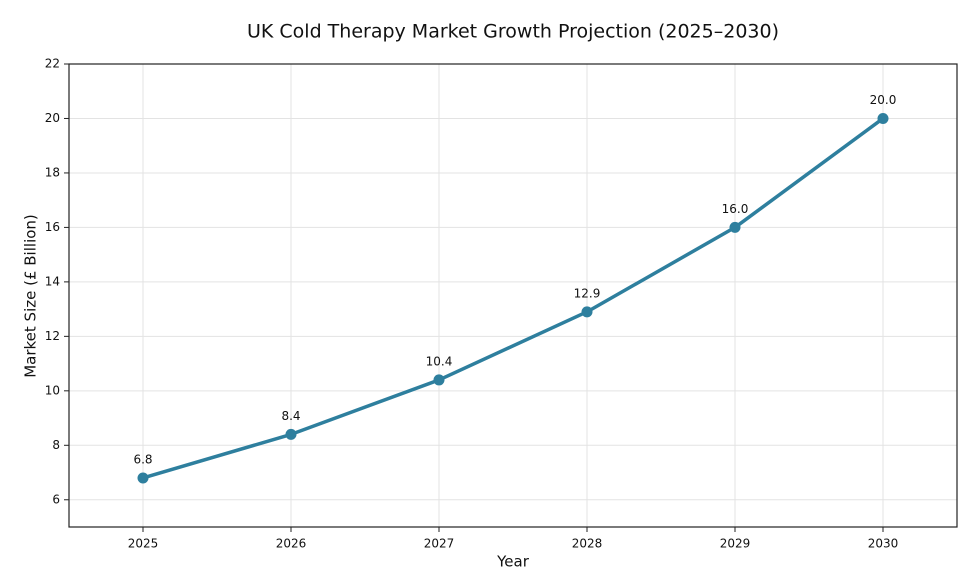 This screenshot has width=980, height=580. I want to click on x-tick-label: 2027, so click(439, 544).